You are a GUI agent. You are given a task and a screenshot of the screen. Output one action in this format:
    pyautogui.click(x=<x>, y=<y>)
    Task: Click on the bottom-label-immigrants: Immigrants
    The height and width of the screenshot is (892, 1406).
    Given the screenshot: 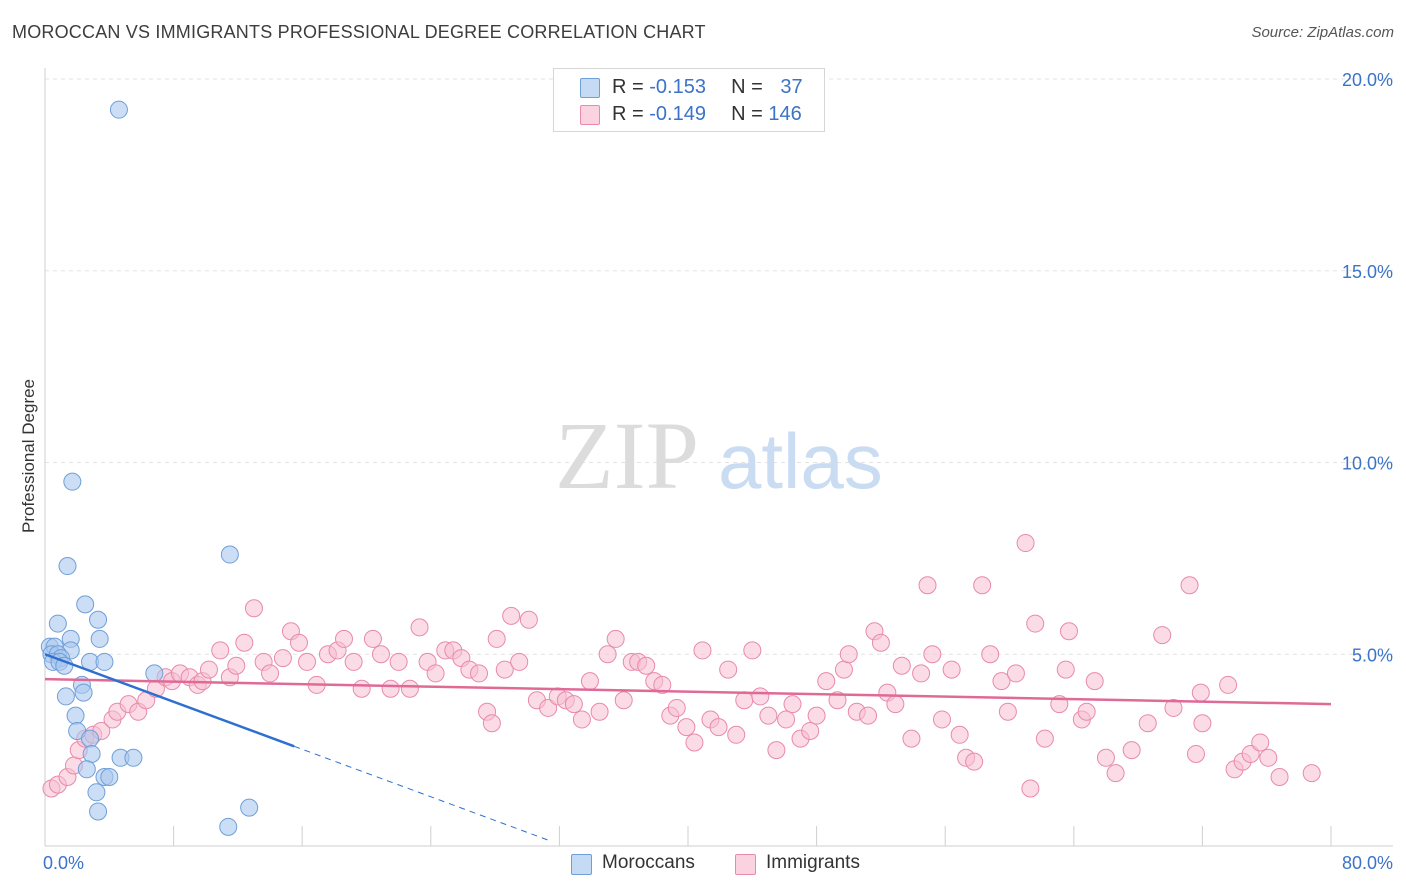 What is the action you would take?
    pyautogui.click(x=813, y=862)
    